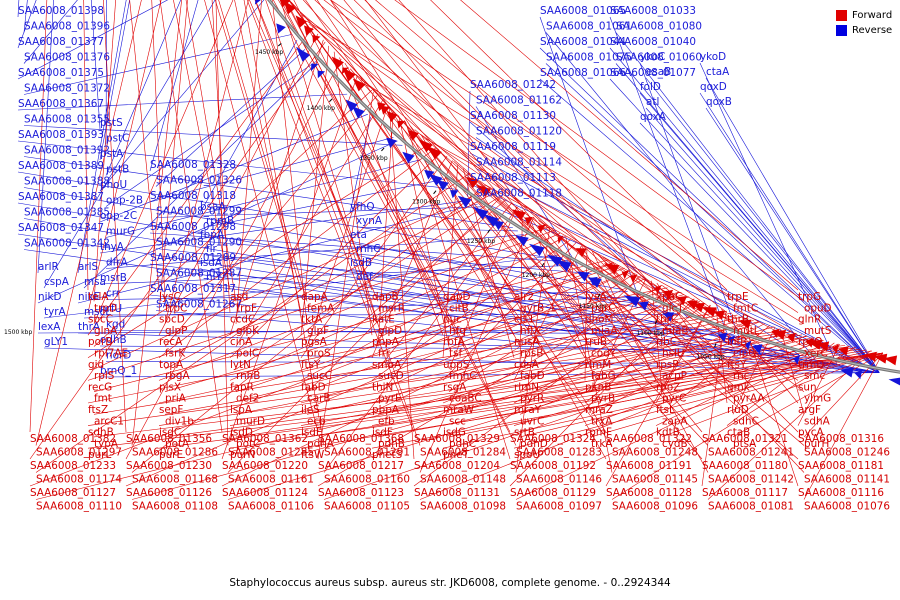 The height and width of the screenshot is (600, 900). I want to click on gene-label: fmtC, so click(745, 308).